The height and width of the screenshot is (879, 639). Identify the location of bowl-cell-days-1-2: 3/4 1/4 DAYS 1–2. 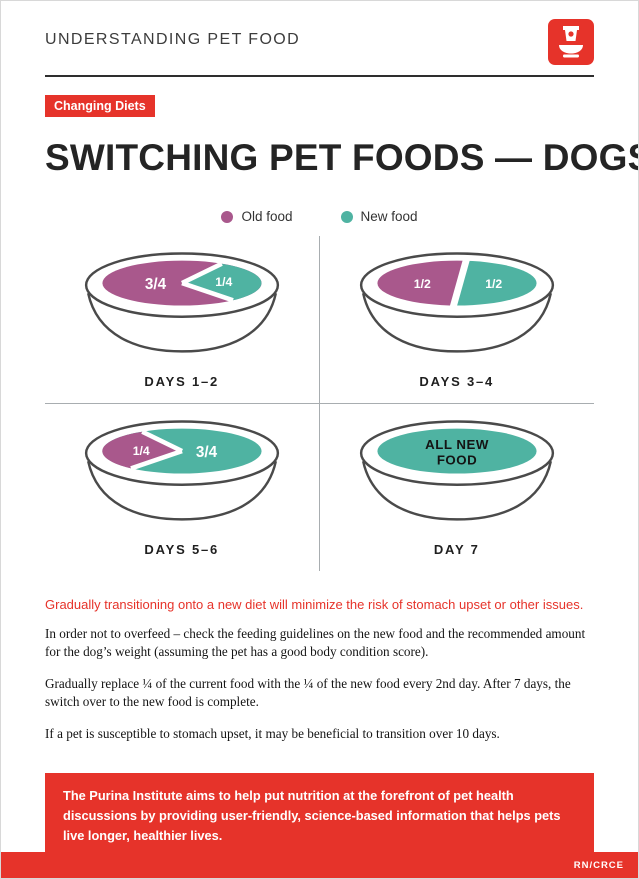
(182, 320).